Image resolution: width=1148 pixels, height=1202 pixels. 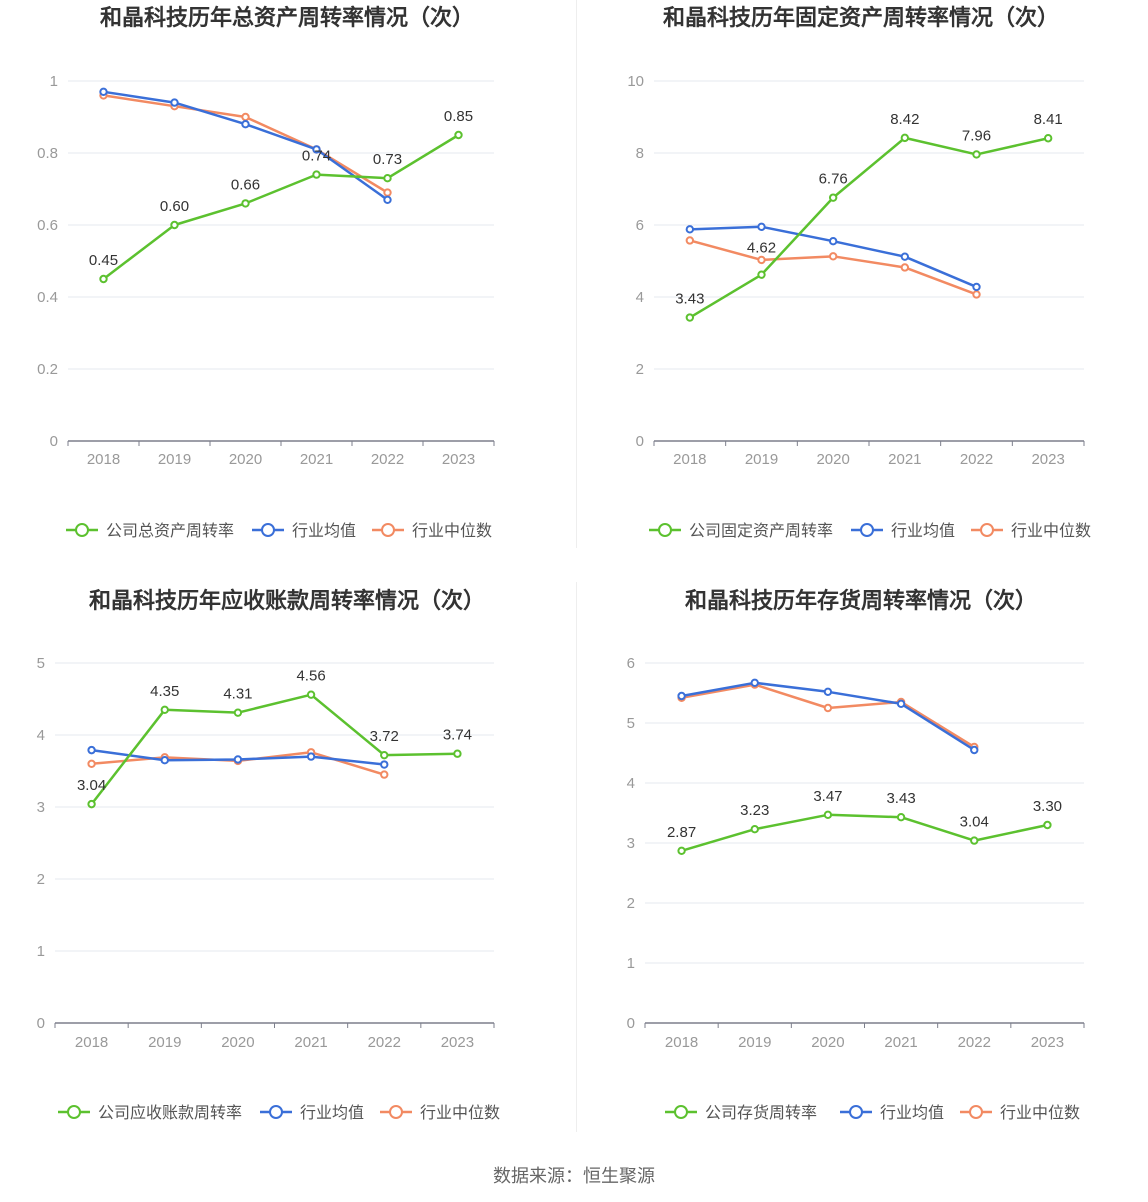 What do you see at coordinates (47, 369) in the screenshot?
I see `y-tick-label: 0.2` at bounding box center [47, 369].